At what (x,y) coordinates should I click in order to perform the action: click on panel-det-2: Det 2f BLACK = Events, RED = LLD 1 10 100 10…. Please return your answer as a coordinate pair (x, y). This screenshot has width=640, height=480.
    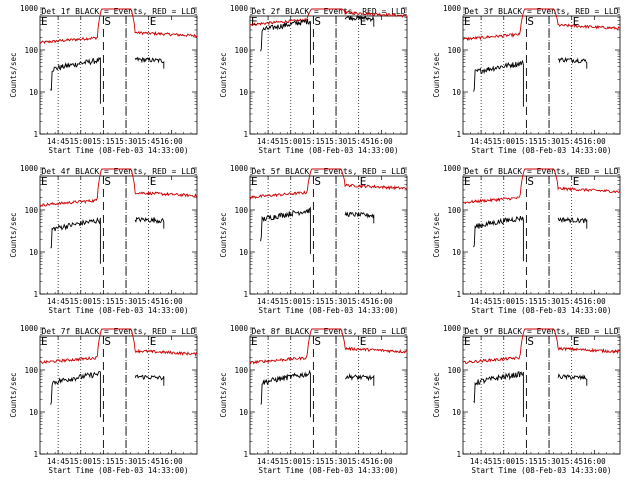
    Looking at the image, I should click on (313, 79).